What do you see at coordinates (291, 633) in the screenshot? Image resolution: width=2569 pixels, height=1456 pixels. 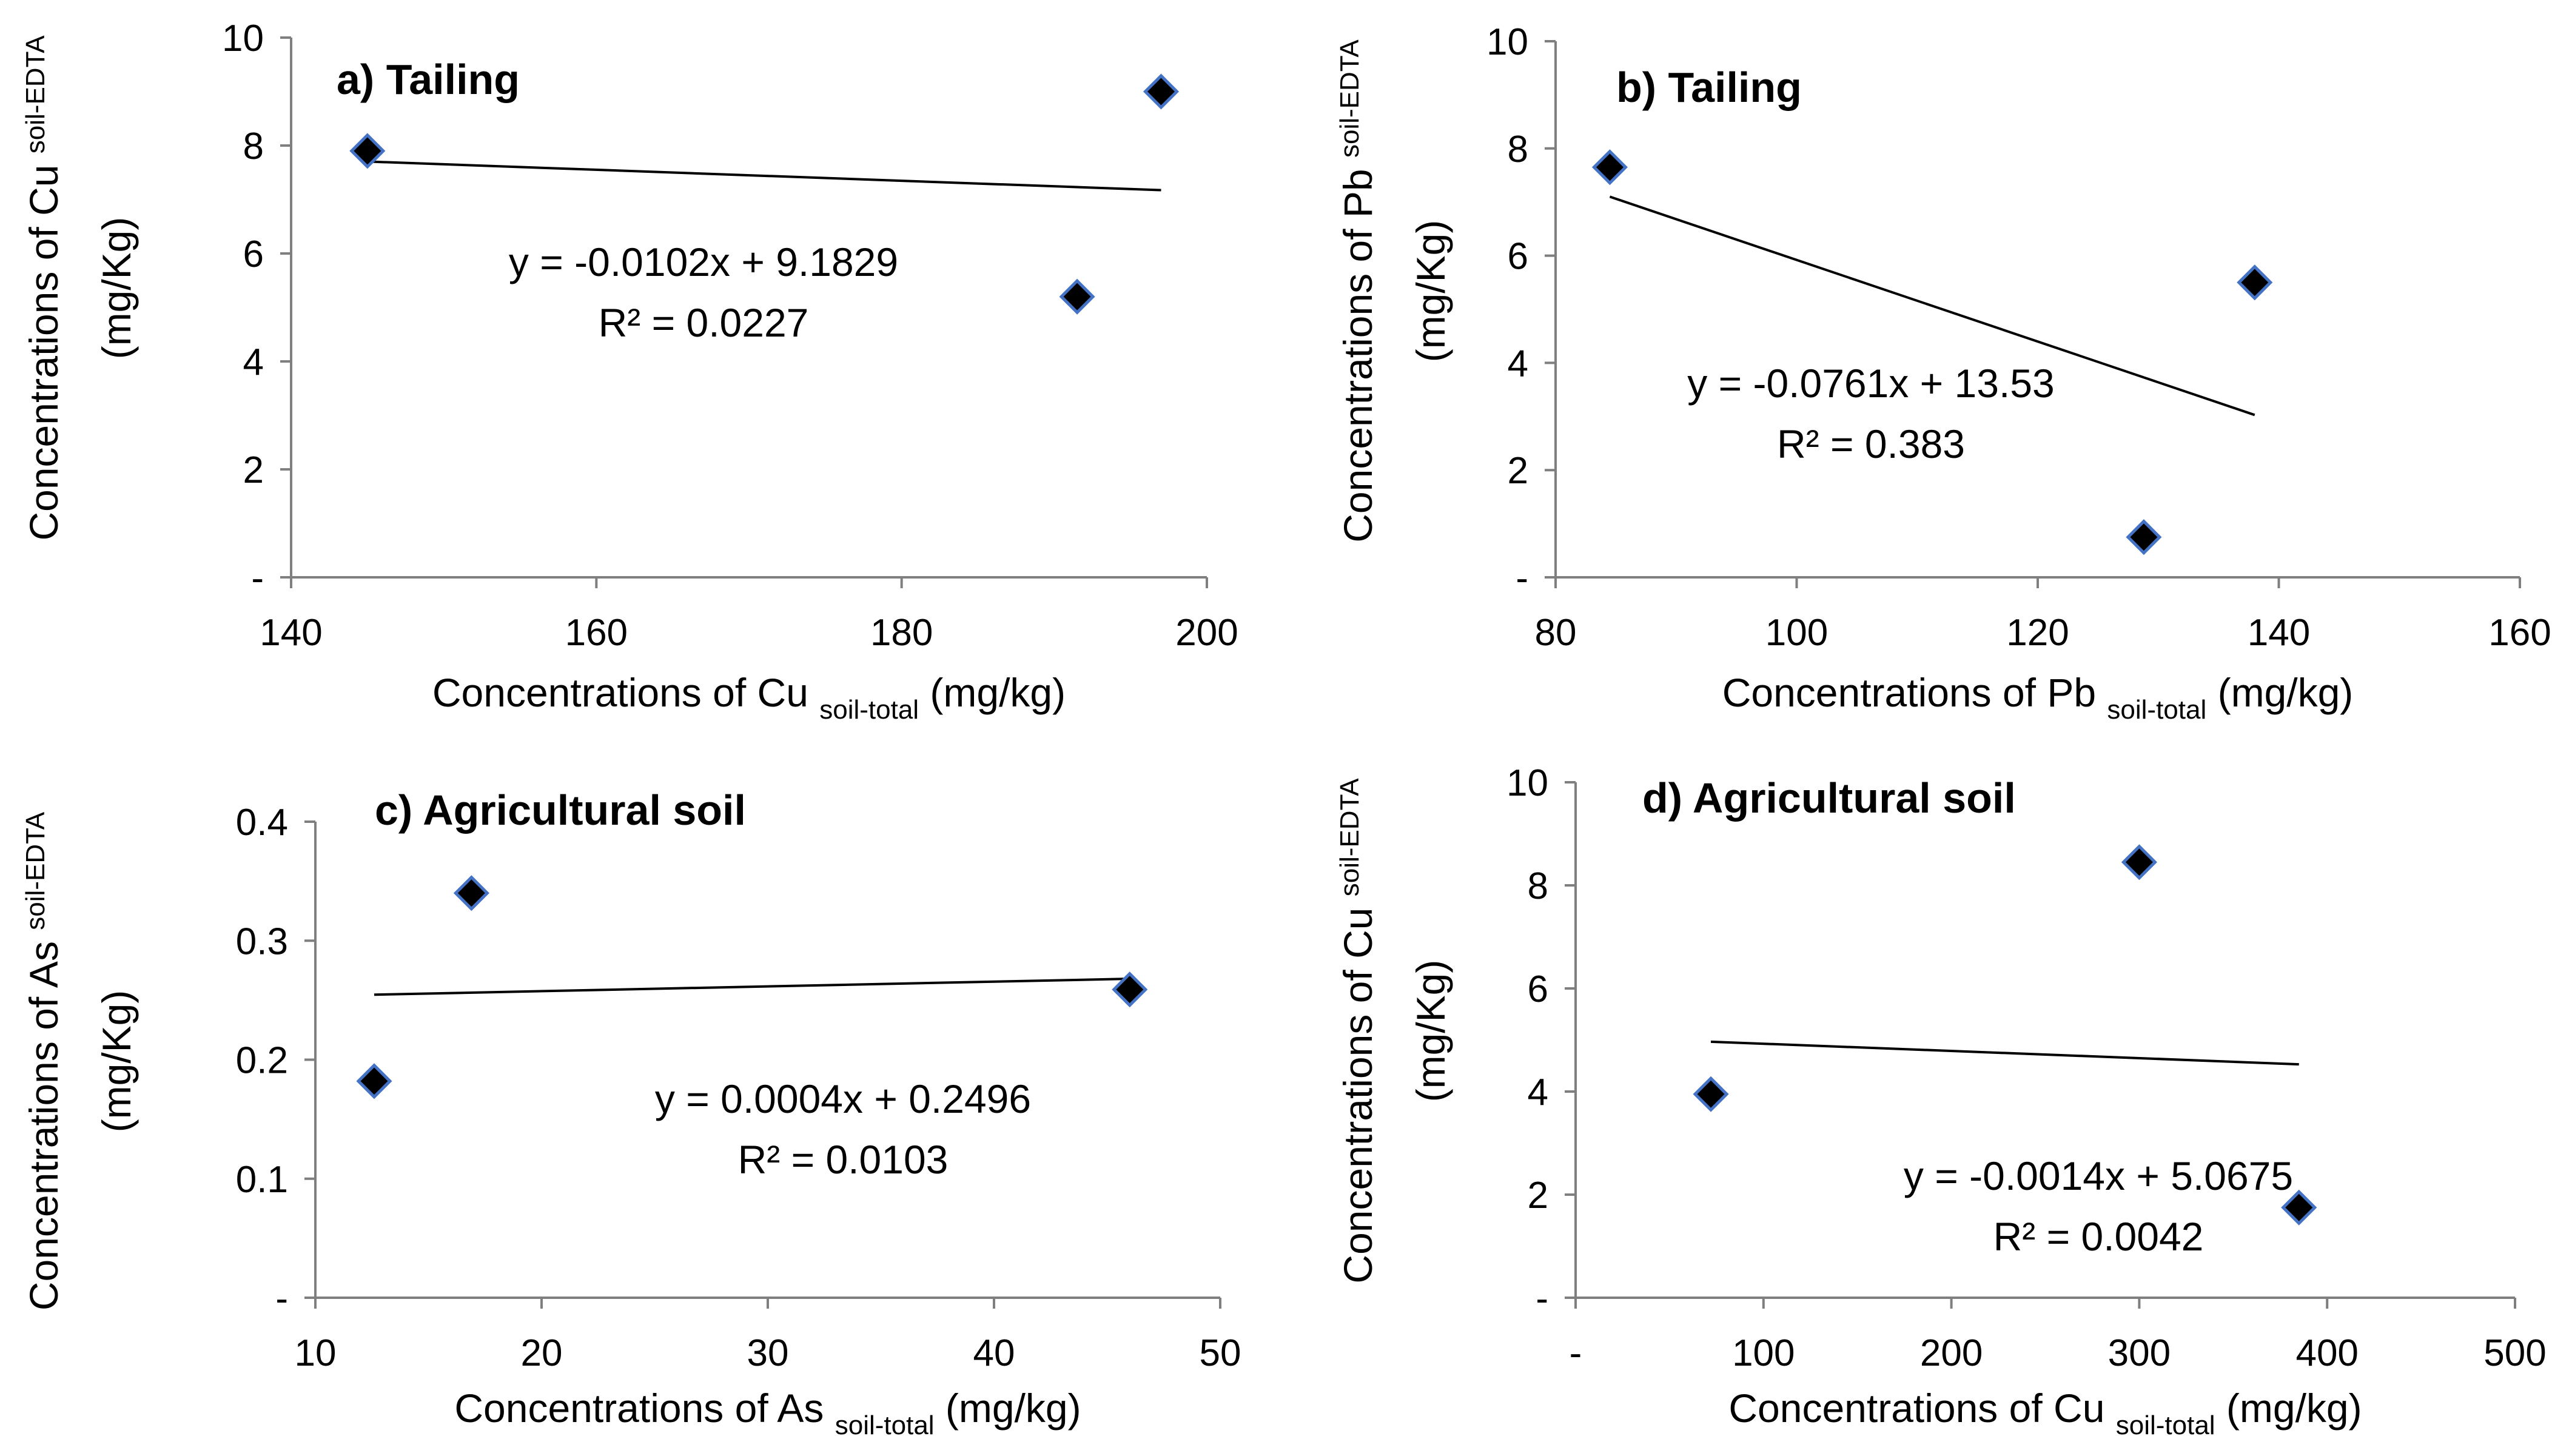 I see `chart1-x-tick-label: 140` at bounding box center [291, 633].